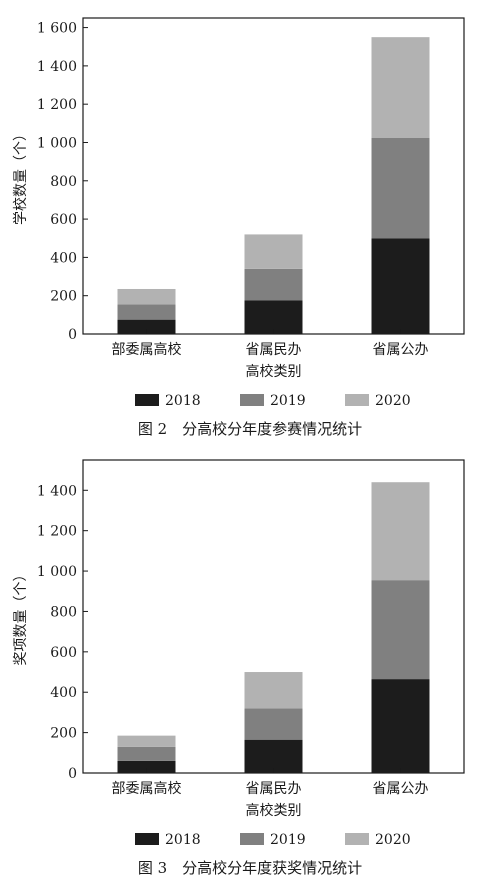 The image size is (500, 883). Describe the element at coordinates (250, 429) in the screenshot. I see `figure-caption: 图 2 分高校分年度参赛情况统计` at that location.